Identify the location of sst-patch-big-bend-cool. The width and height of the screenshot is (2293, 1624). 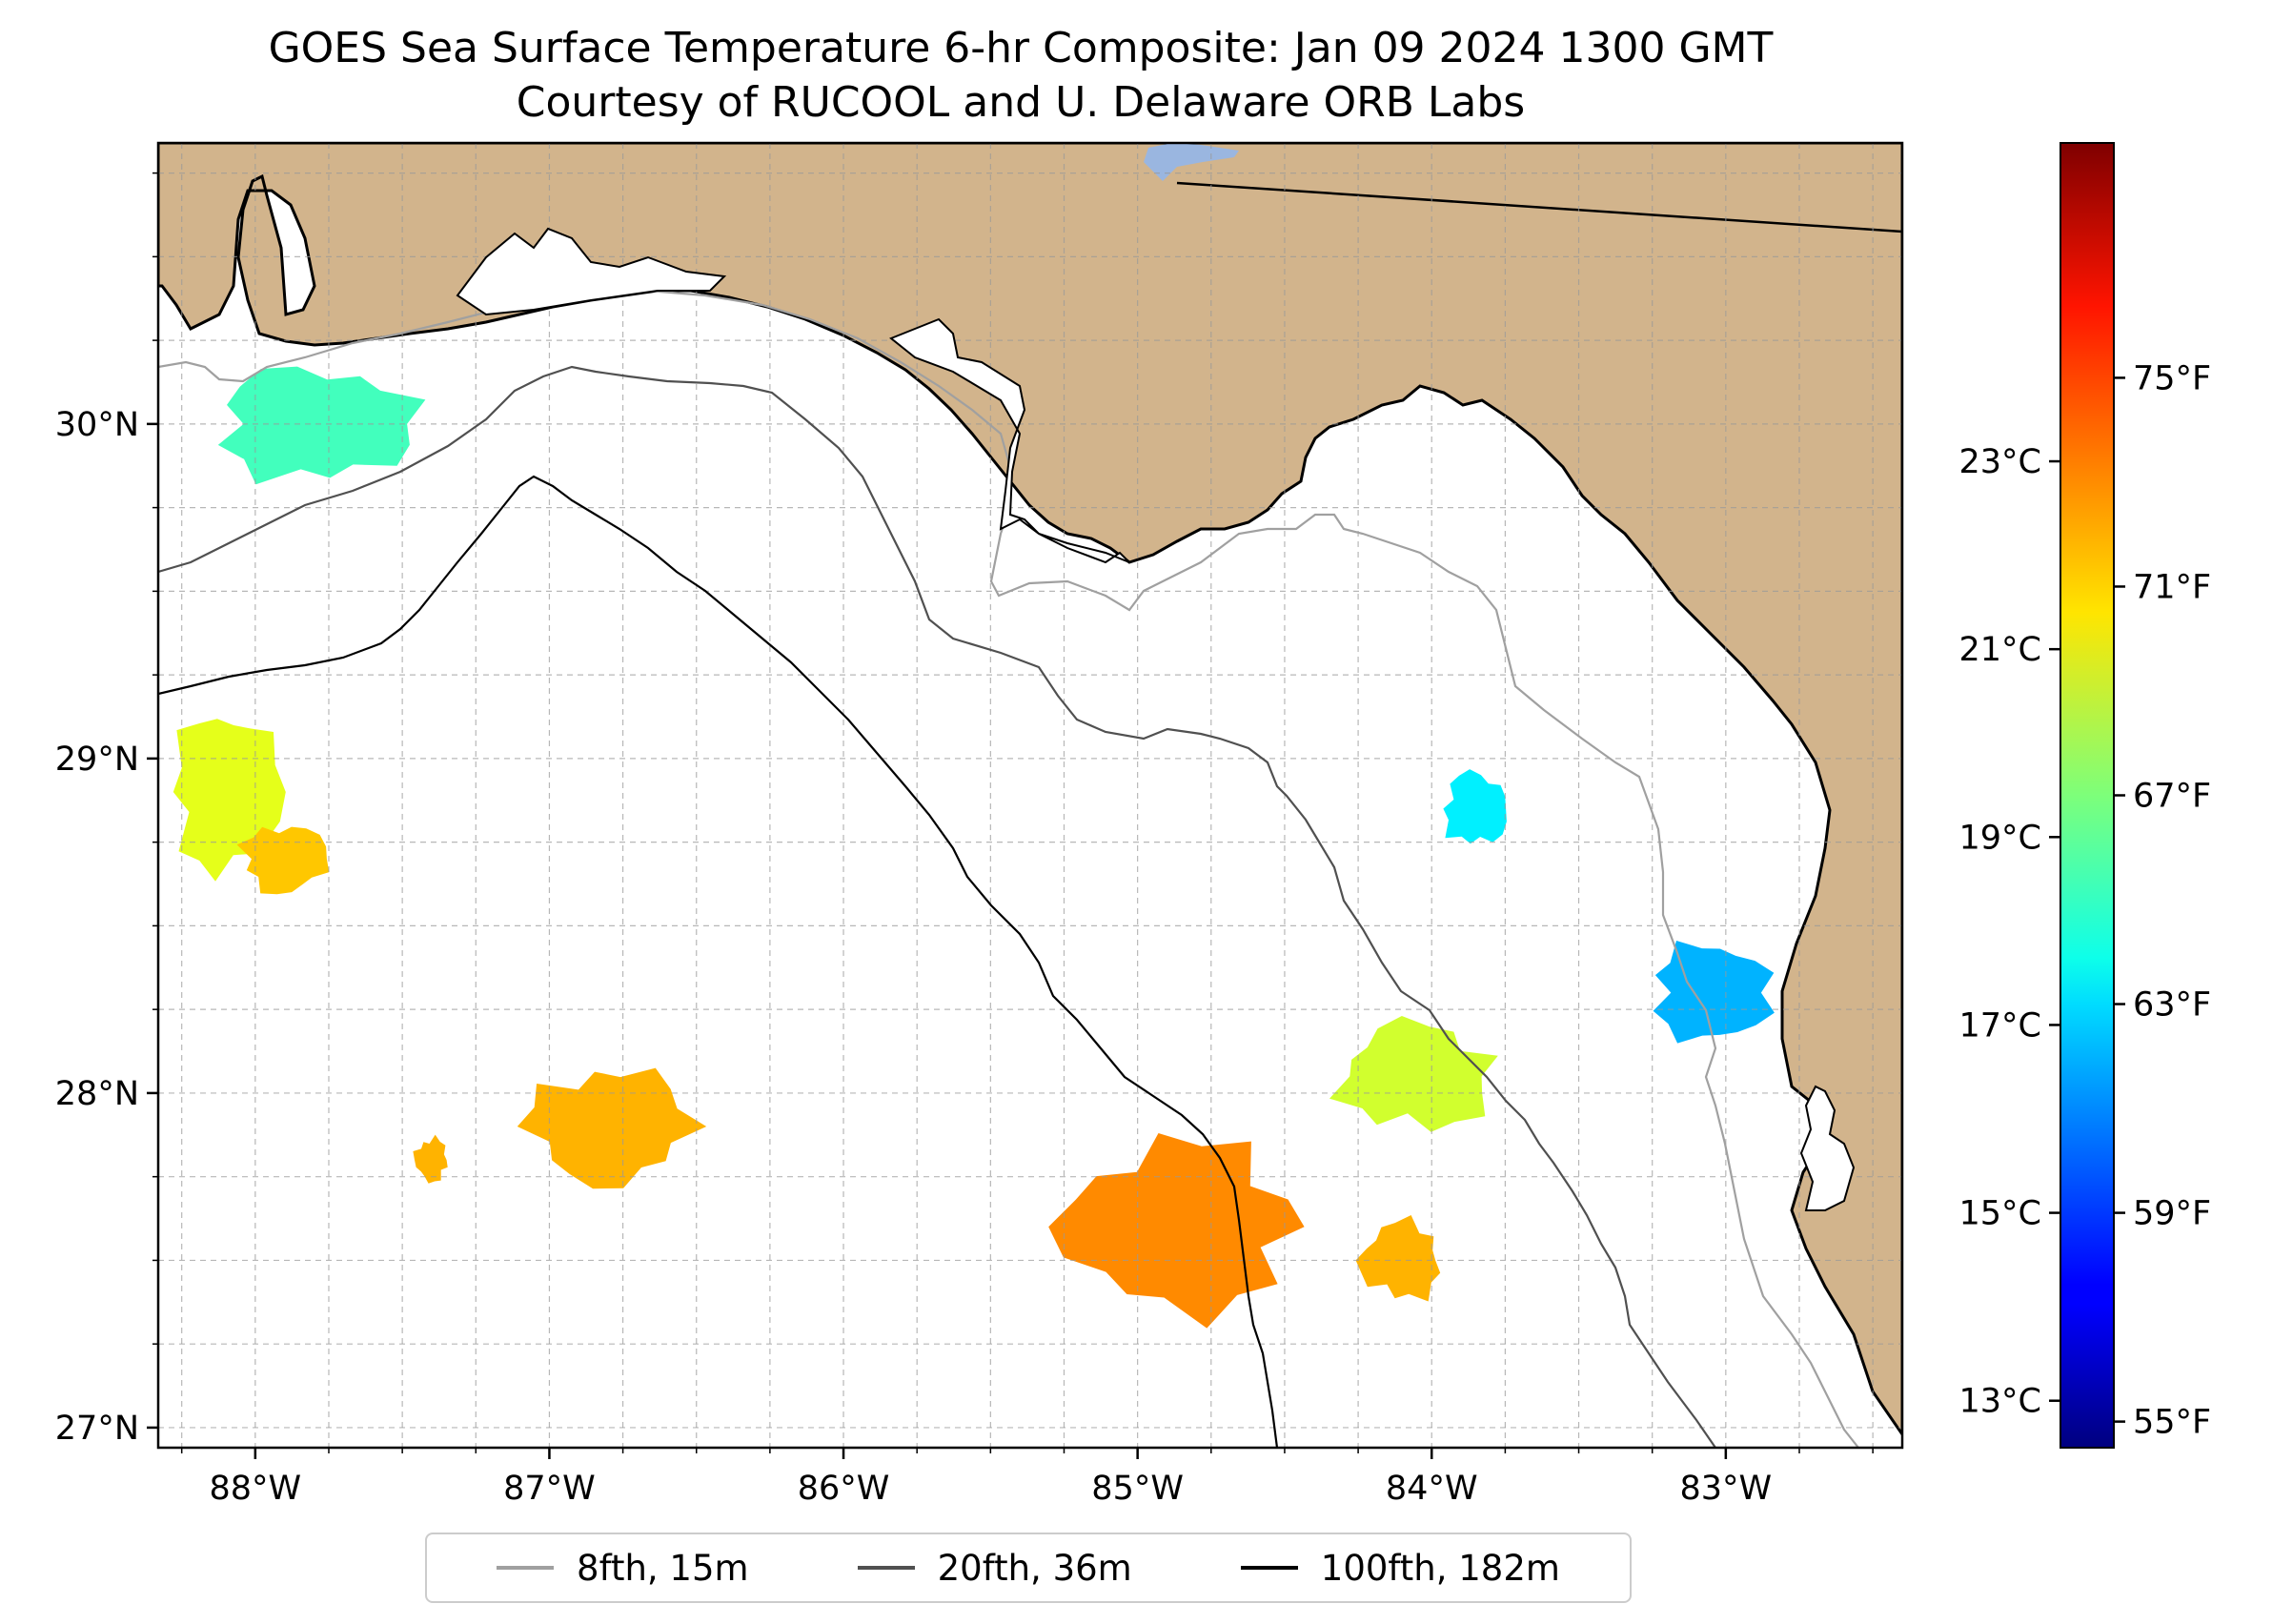
(1475, 806).